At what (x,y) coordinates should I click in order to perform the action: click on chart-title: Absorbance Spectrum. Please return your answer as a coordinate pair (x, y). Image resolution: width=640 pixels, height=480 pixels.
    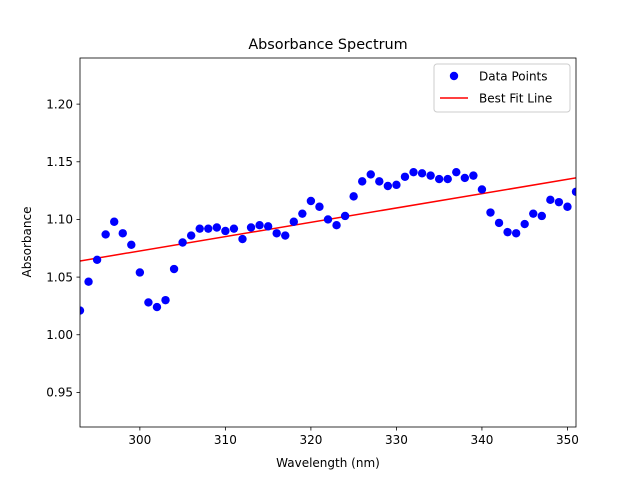
    Looking at the image, I should click on (327, 45).